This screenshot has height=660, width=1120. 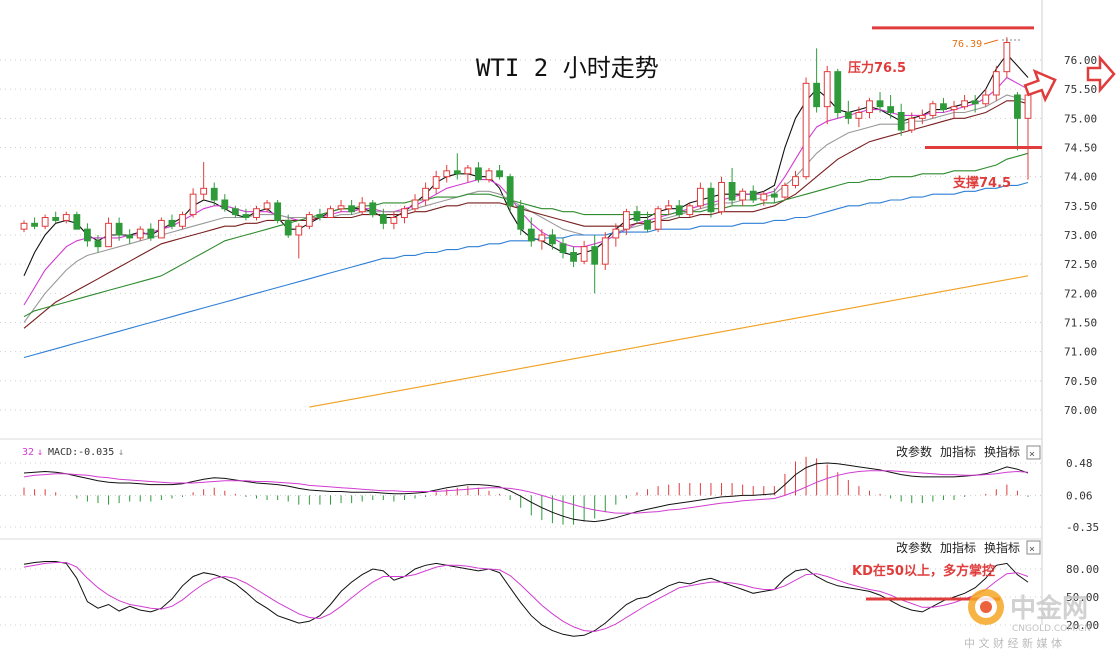 I want to click on kd-d-line, so click(x=526, y=597).